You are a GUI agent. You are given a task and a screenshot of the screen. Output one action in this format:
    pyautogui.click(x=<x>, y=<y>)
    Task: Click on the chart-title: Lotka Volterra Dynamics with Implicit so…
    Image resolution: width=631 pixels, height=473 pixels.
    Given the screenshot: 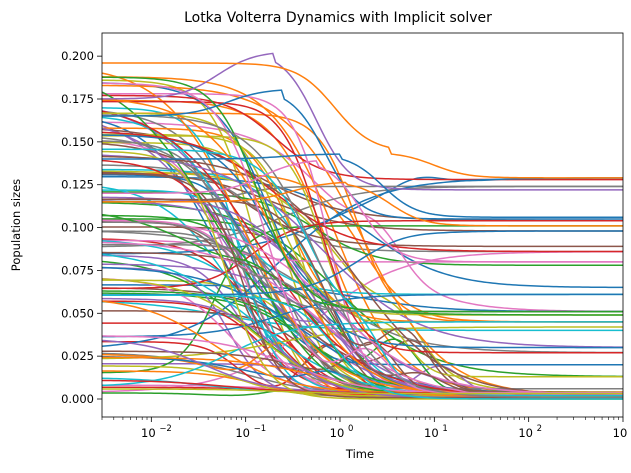 What is the action you would take?
    pyautogui.click(x=338, y=18)
    